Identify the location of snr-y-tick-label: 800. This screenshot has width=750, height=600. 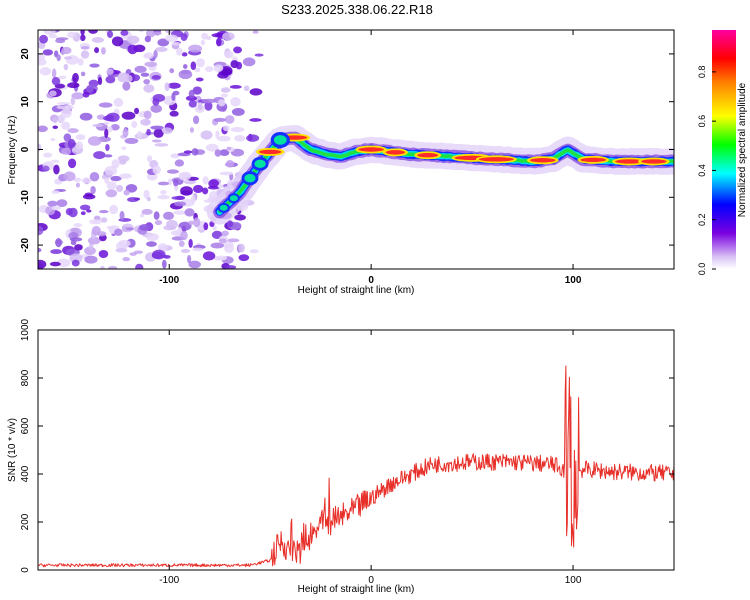
(25, 377).